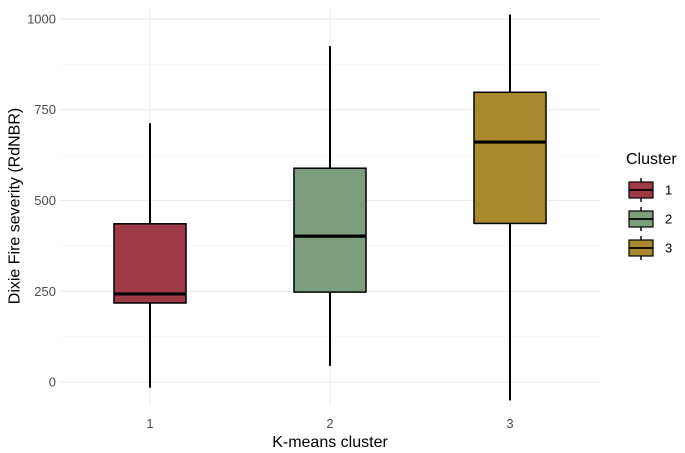 This screenshot has height=453, width=685. What do you see at coordinates (41, 18) in the screenshot?
I see `y-tick-label: 1000` at bounding box center [41, 18].